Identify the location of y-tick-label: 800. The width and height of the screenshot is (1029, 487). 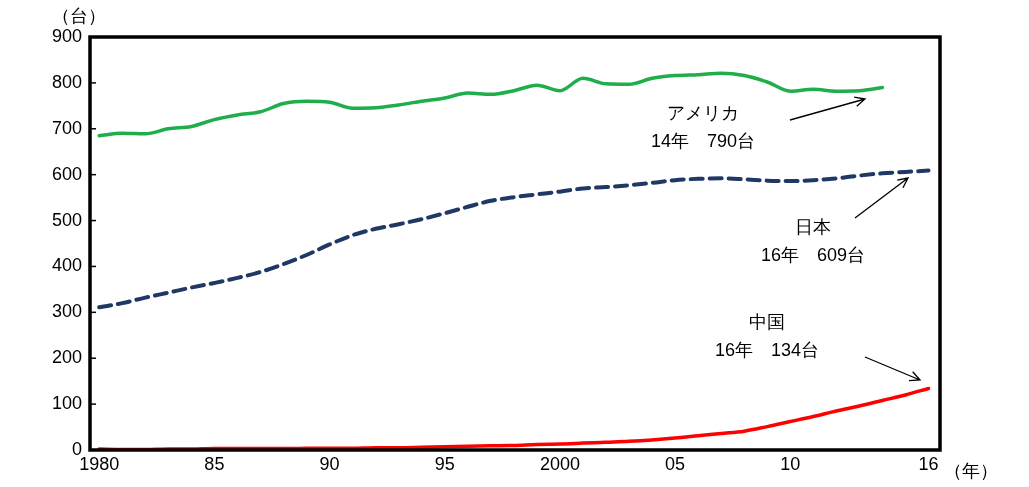
(66, 81).